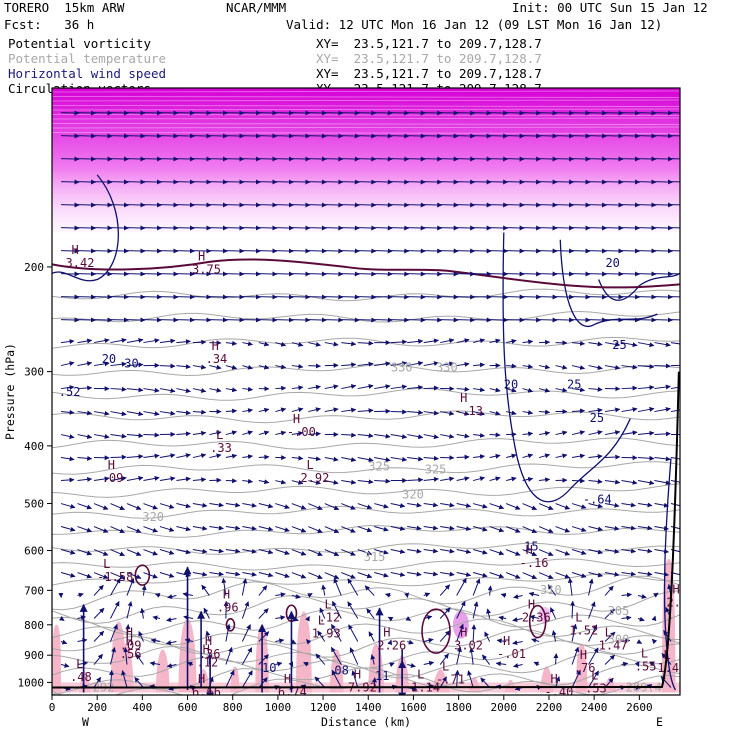  What do you see at coordinates (292, 683) in the screenshot?
I see `extremum-label: H6.74` at bounding box center [292, 683].